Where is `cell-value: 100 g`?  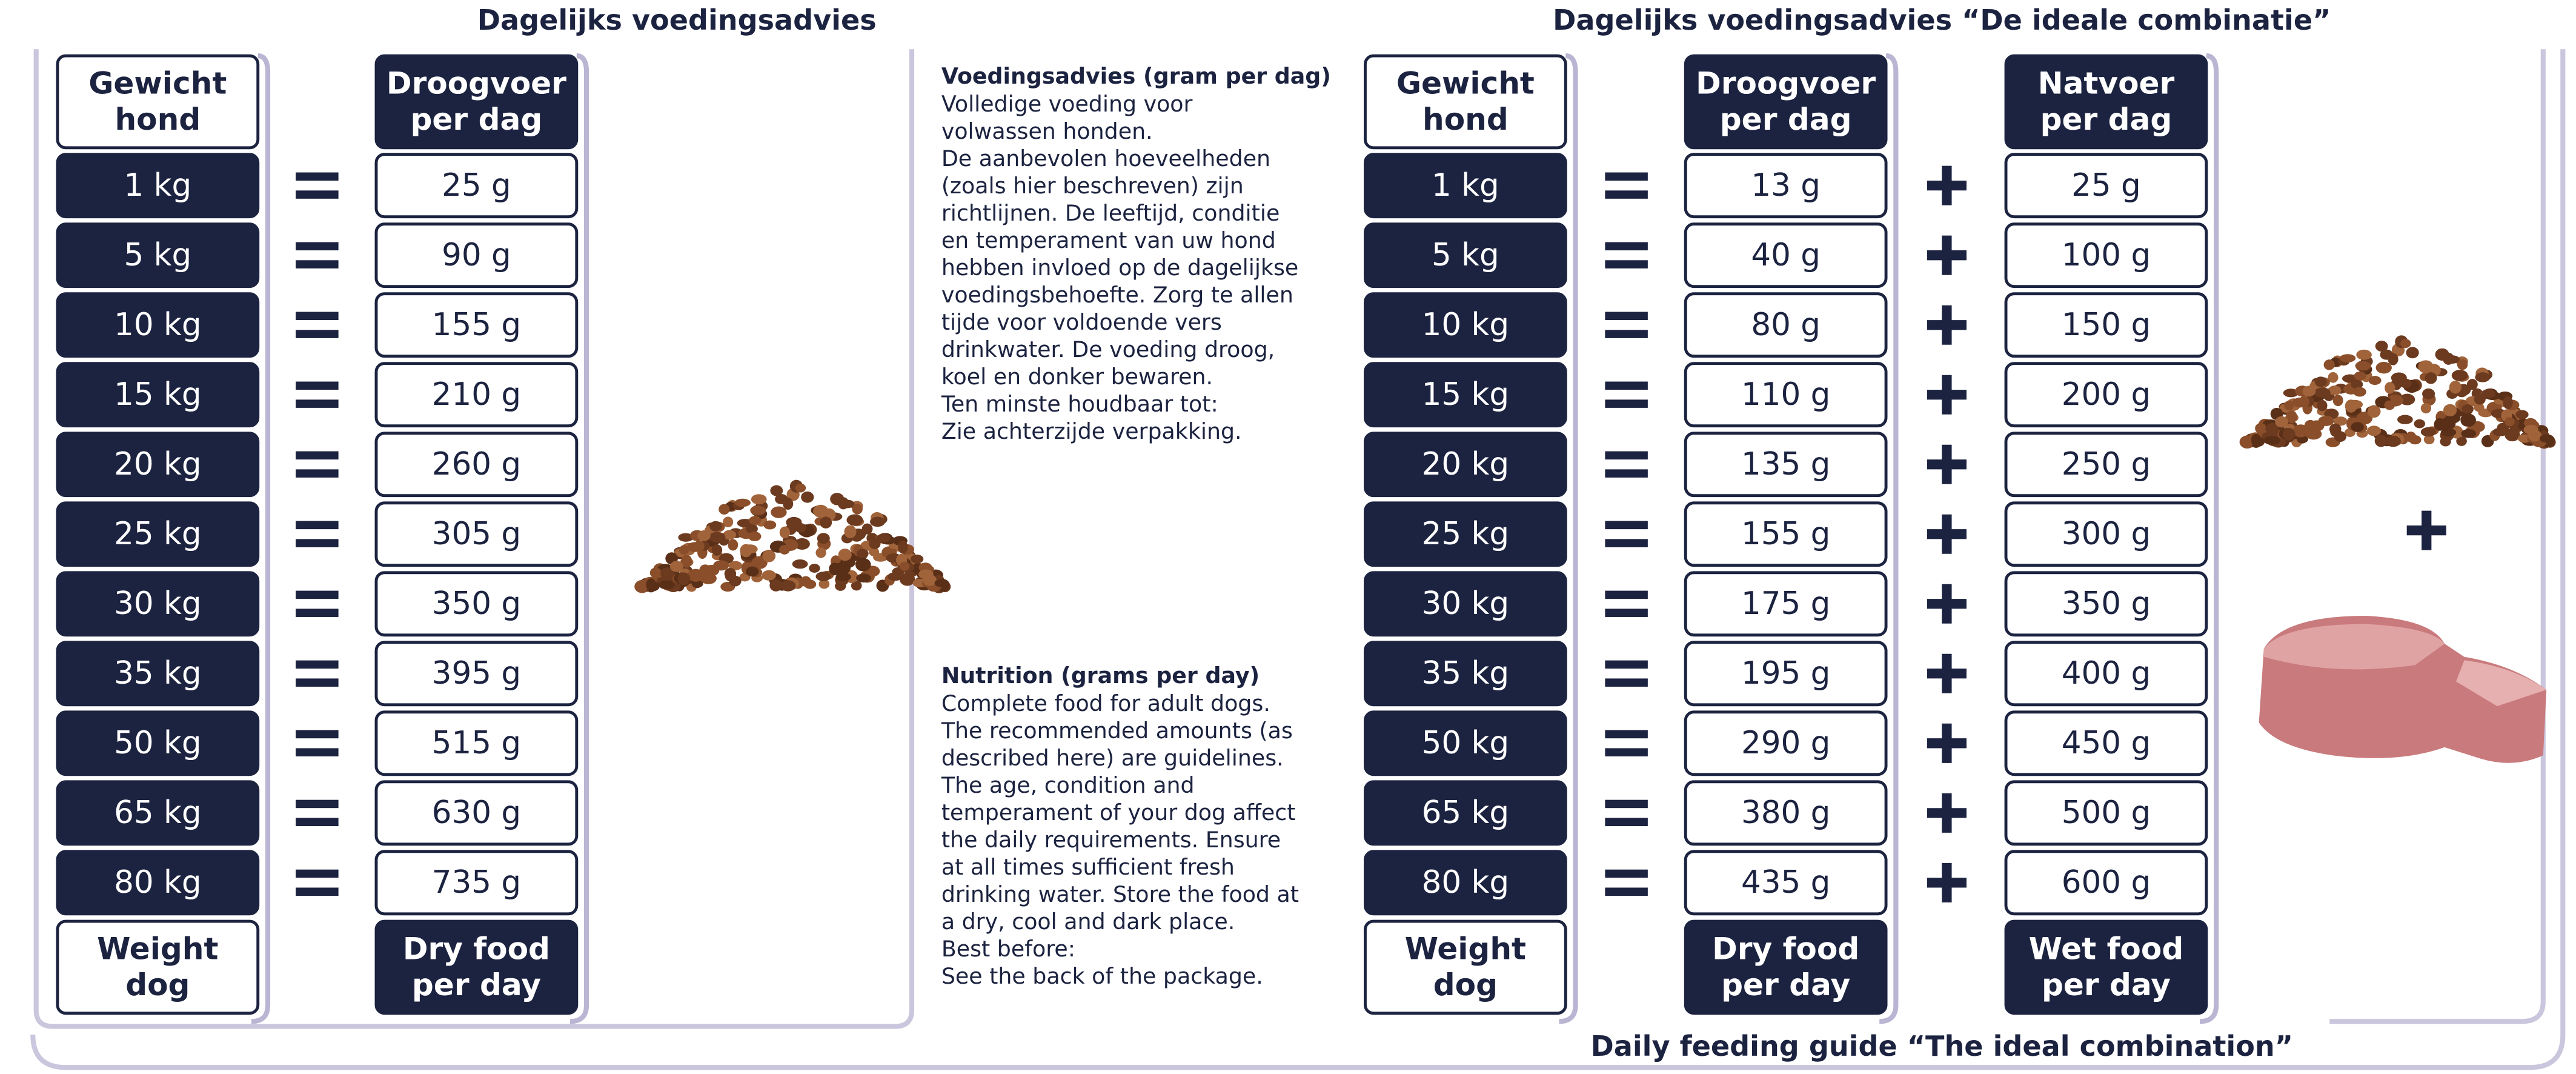 cell-value: 100 g is located at coordinates (2106, 255).